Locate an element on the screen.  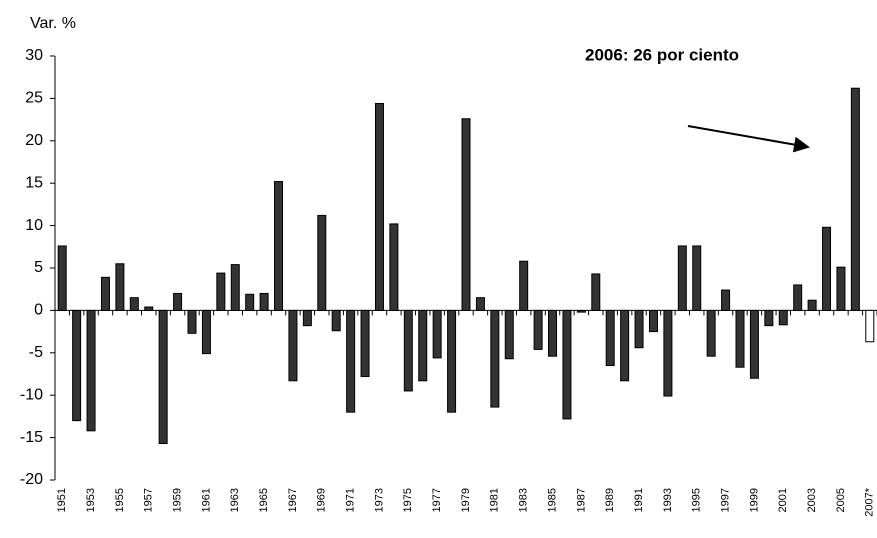
y-tick-label: 5 is located at coordinates (38, 267).